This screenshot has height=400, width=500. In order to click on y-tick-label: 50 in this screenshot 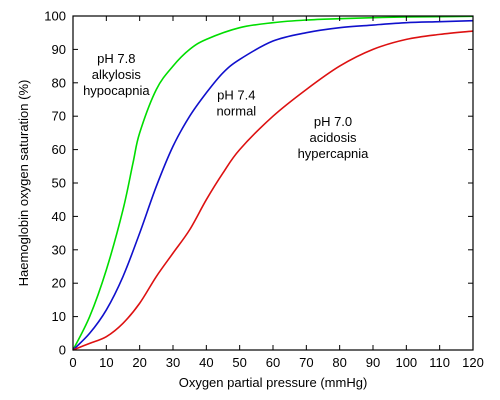, I will do `click(59, 183)`.